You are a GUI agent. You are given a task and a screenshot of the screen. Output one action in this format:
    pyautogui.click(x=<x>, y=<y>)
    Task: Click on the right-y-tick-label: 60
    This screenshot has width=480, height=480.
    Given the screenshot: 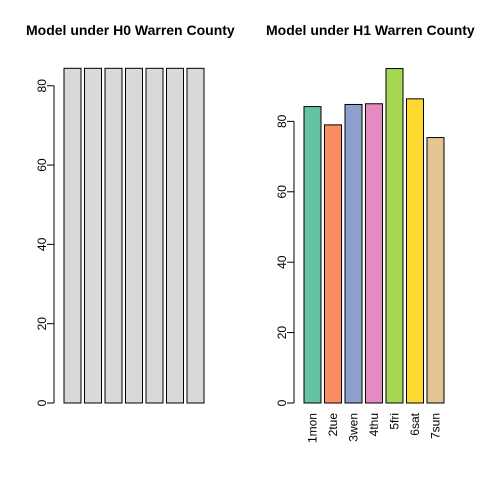 What is the action you would take?
    pyautogui.click(x=282, y=192)
    